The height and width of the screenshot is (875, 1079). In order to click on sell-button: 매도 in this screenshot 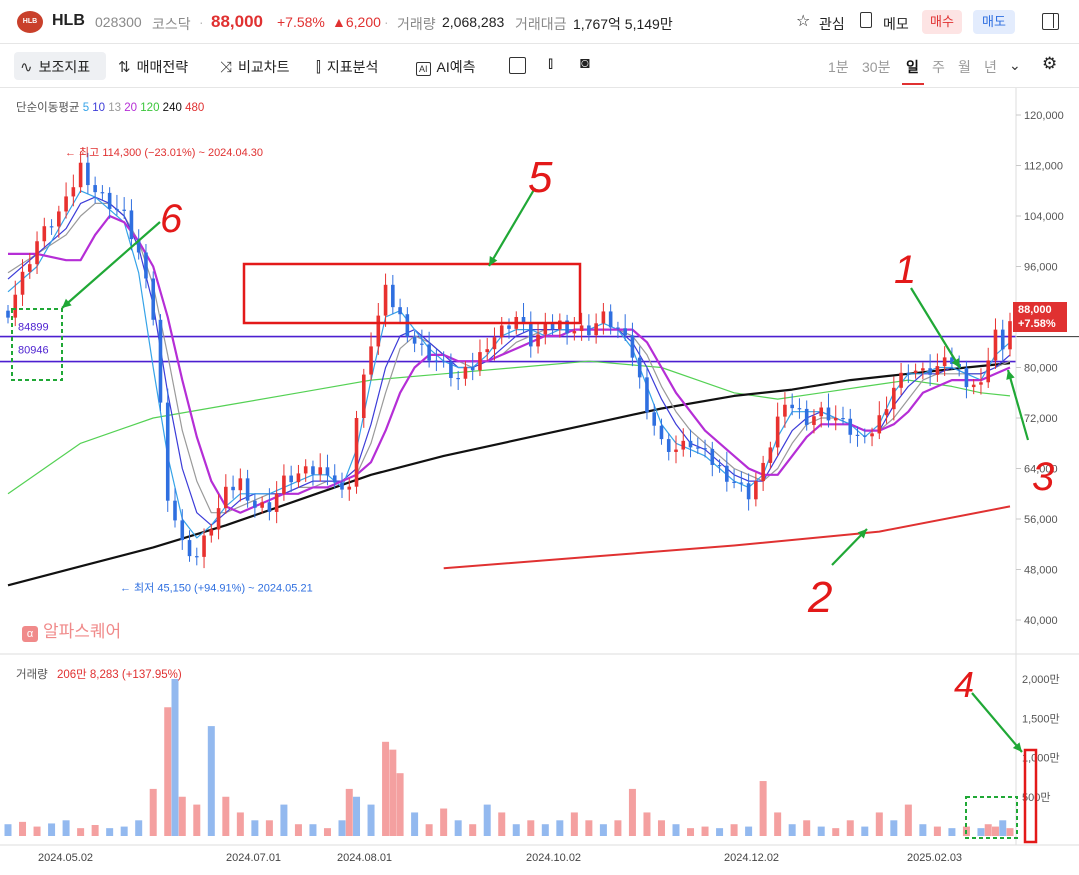, I will do `click(994, 22)`.